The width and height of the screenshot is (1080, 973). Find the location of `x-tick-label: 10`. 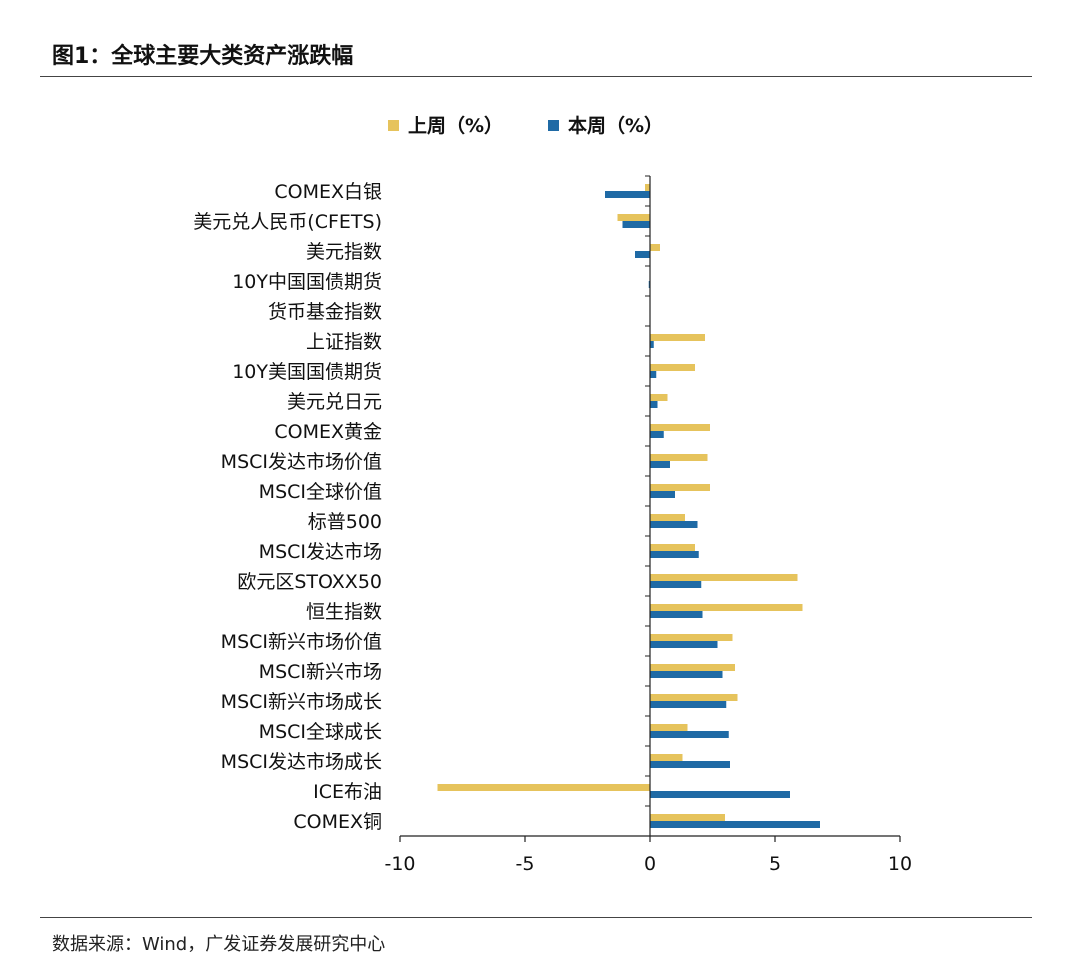

x-tick-label: 10 is located at coordinates (900, 864).